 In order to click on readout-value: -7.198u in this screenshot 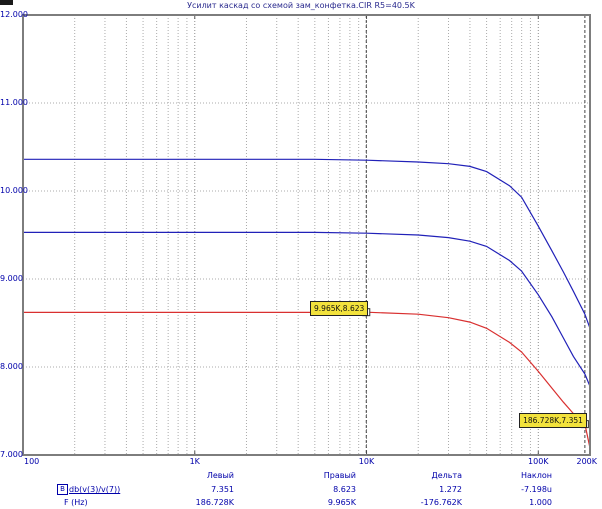, I will do `click(536, 489)`.